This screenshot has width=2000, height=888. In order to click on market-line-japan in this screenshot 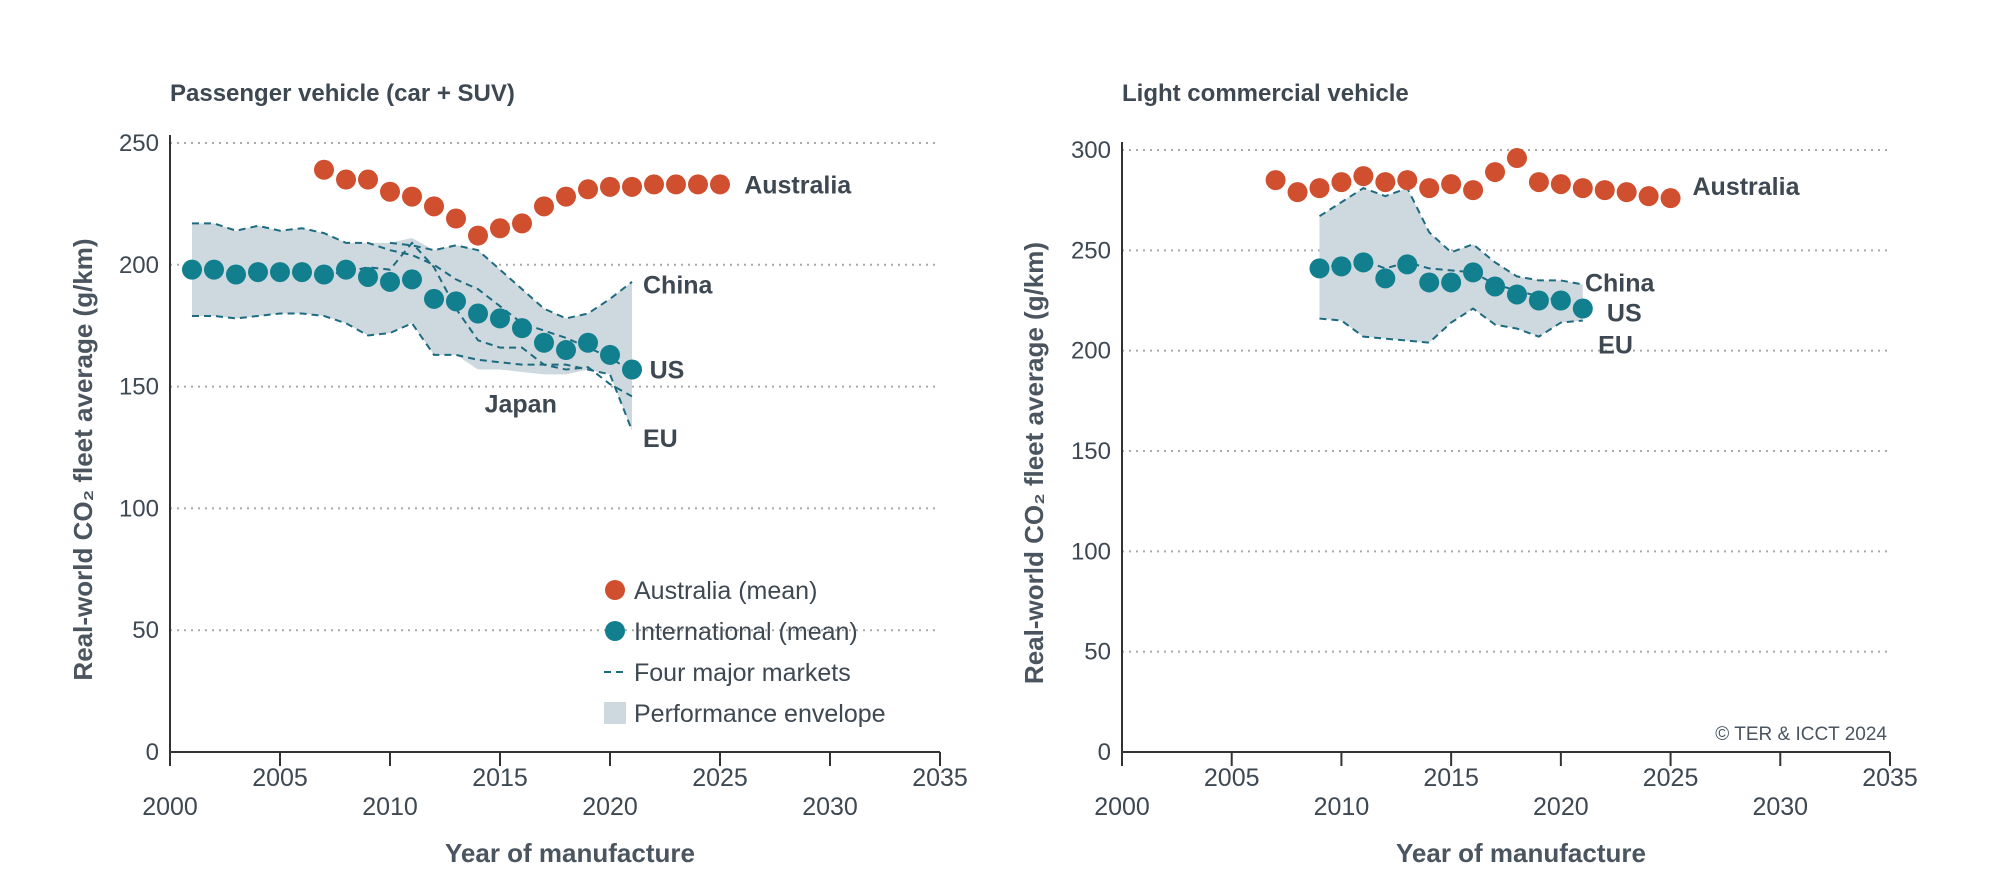, I will do `click(478, 319)`.